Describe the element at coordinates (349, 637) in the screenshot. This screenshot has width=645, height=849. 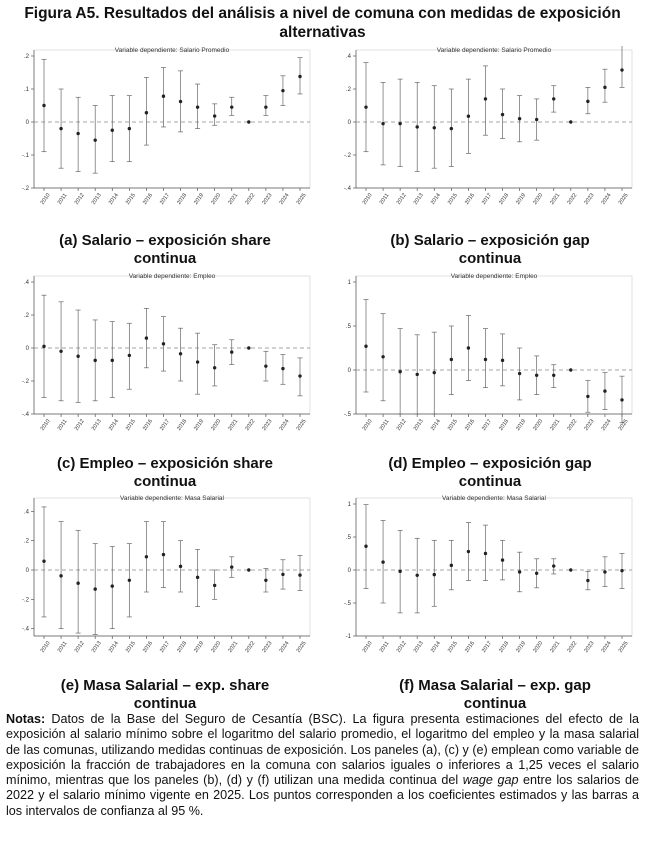
I see `y-tick-label: -1` at that location.